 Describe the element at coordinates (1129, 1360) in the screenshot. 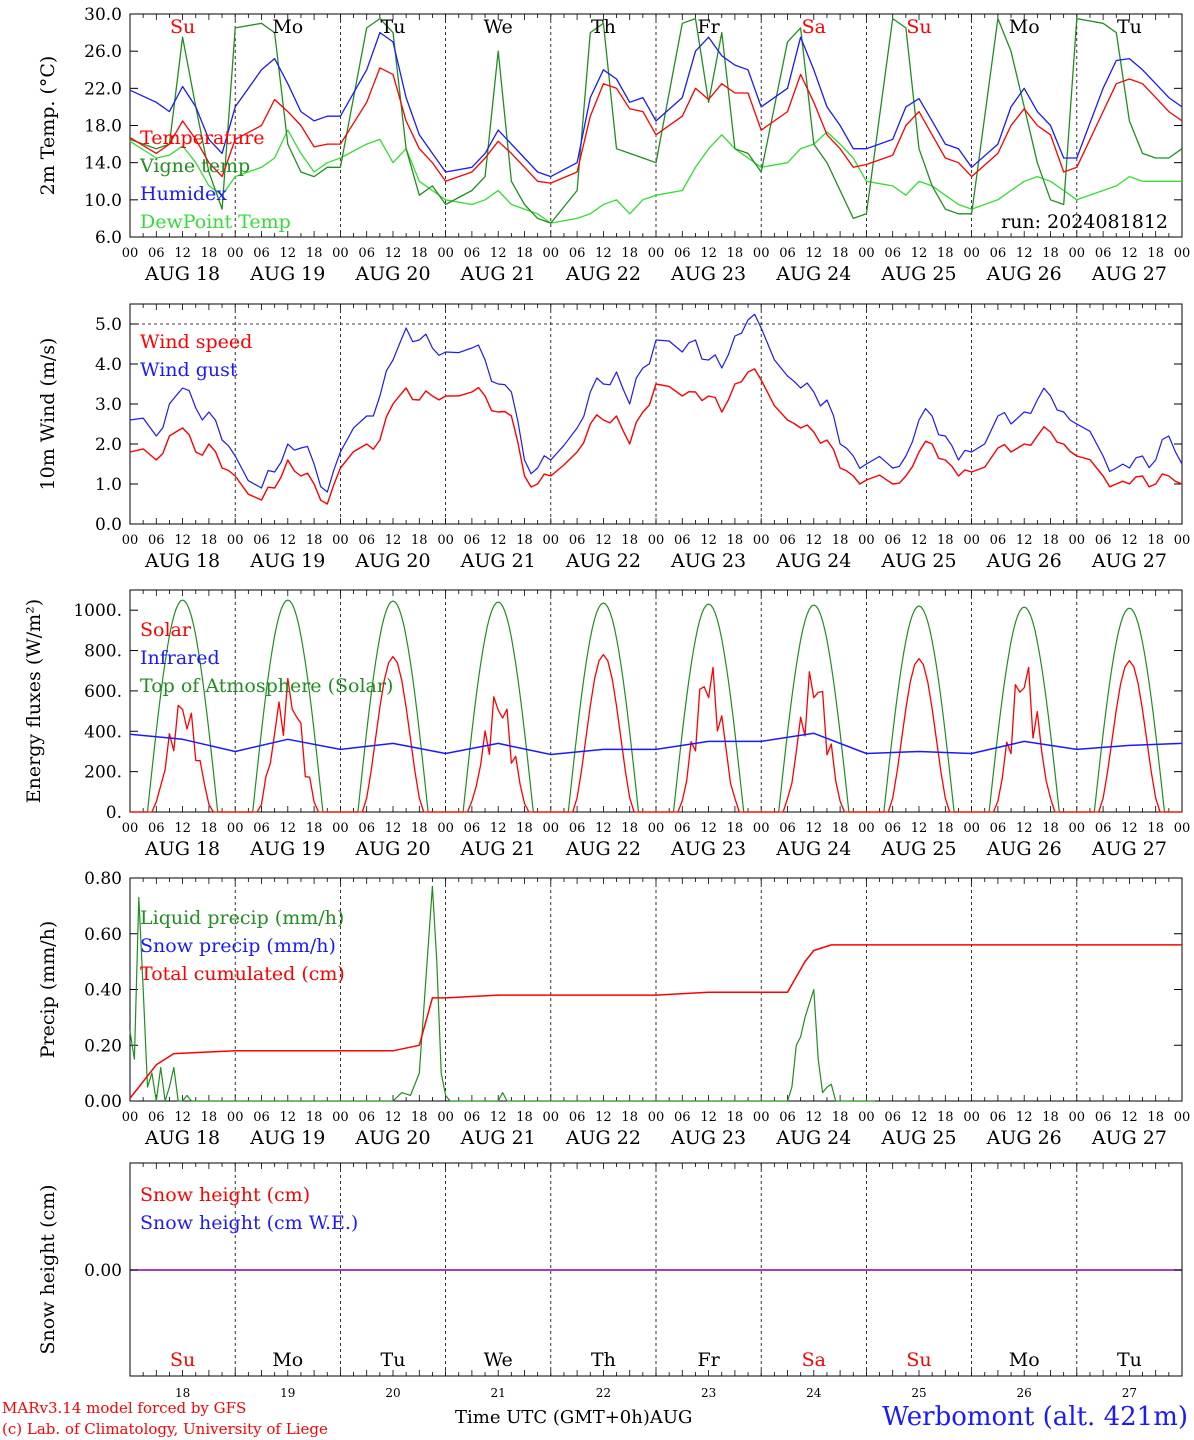

I see `weekday-label-bottom: Tu` at that location.